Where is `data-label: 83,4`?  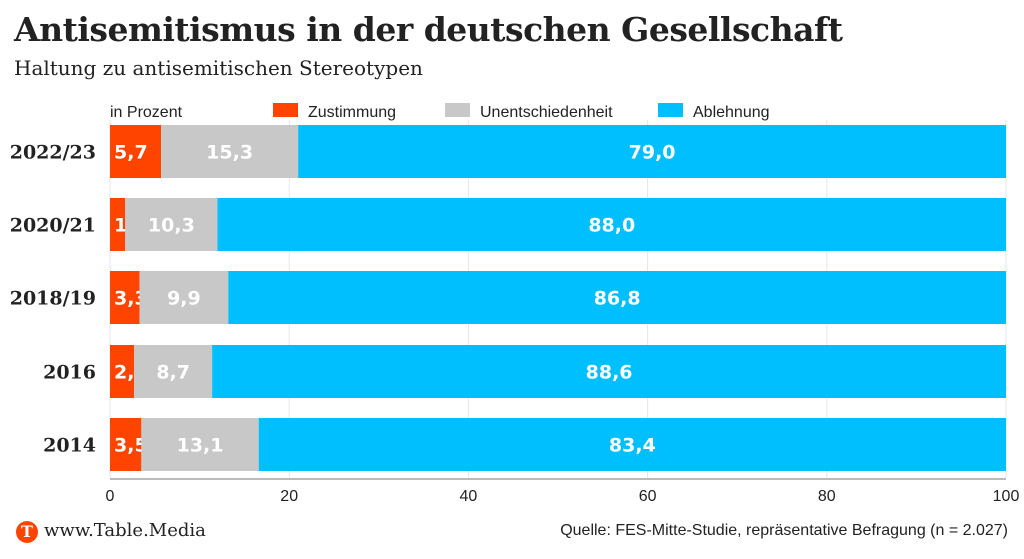 data-label: 83,4 is located at coordinates (632, 446).